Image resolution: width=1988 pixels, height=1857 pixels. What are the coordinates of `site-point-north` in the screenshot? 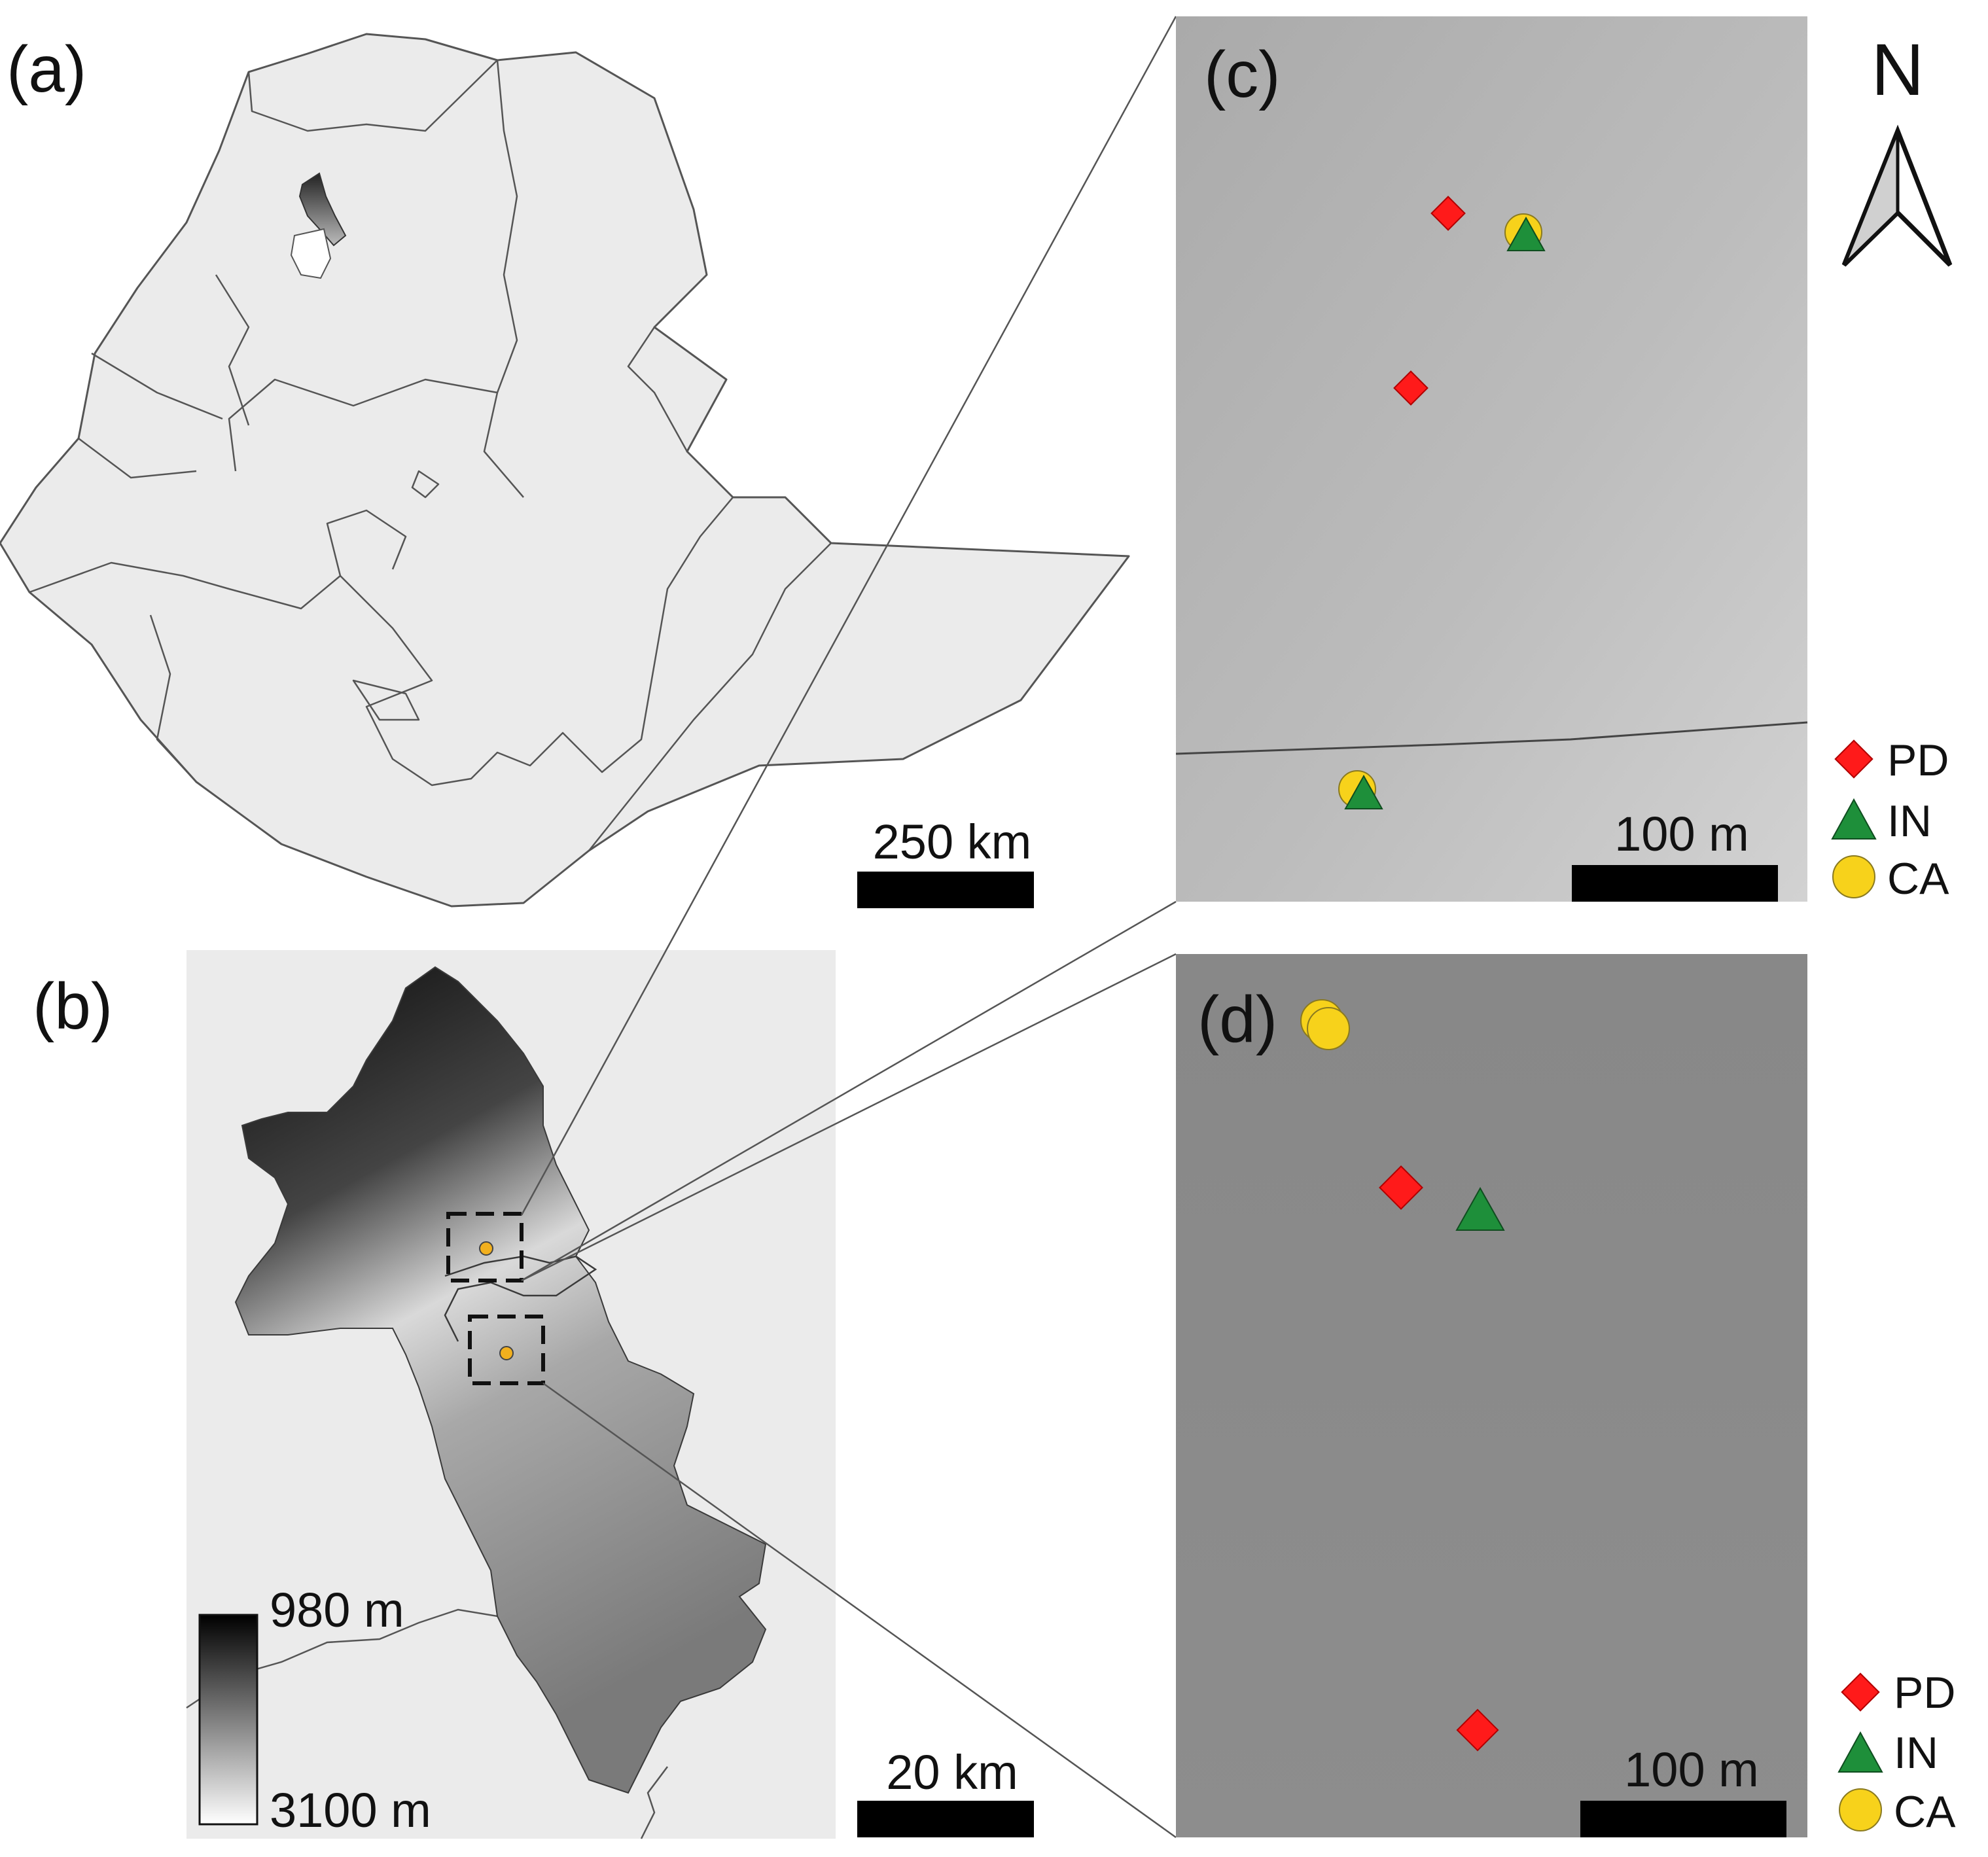 It's located at (486, 1248).